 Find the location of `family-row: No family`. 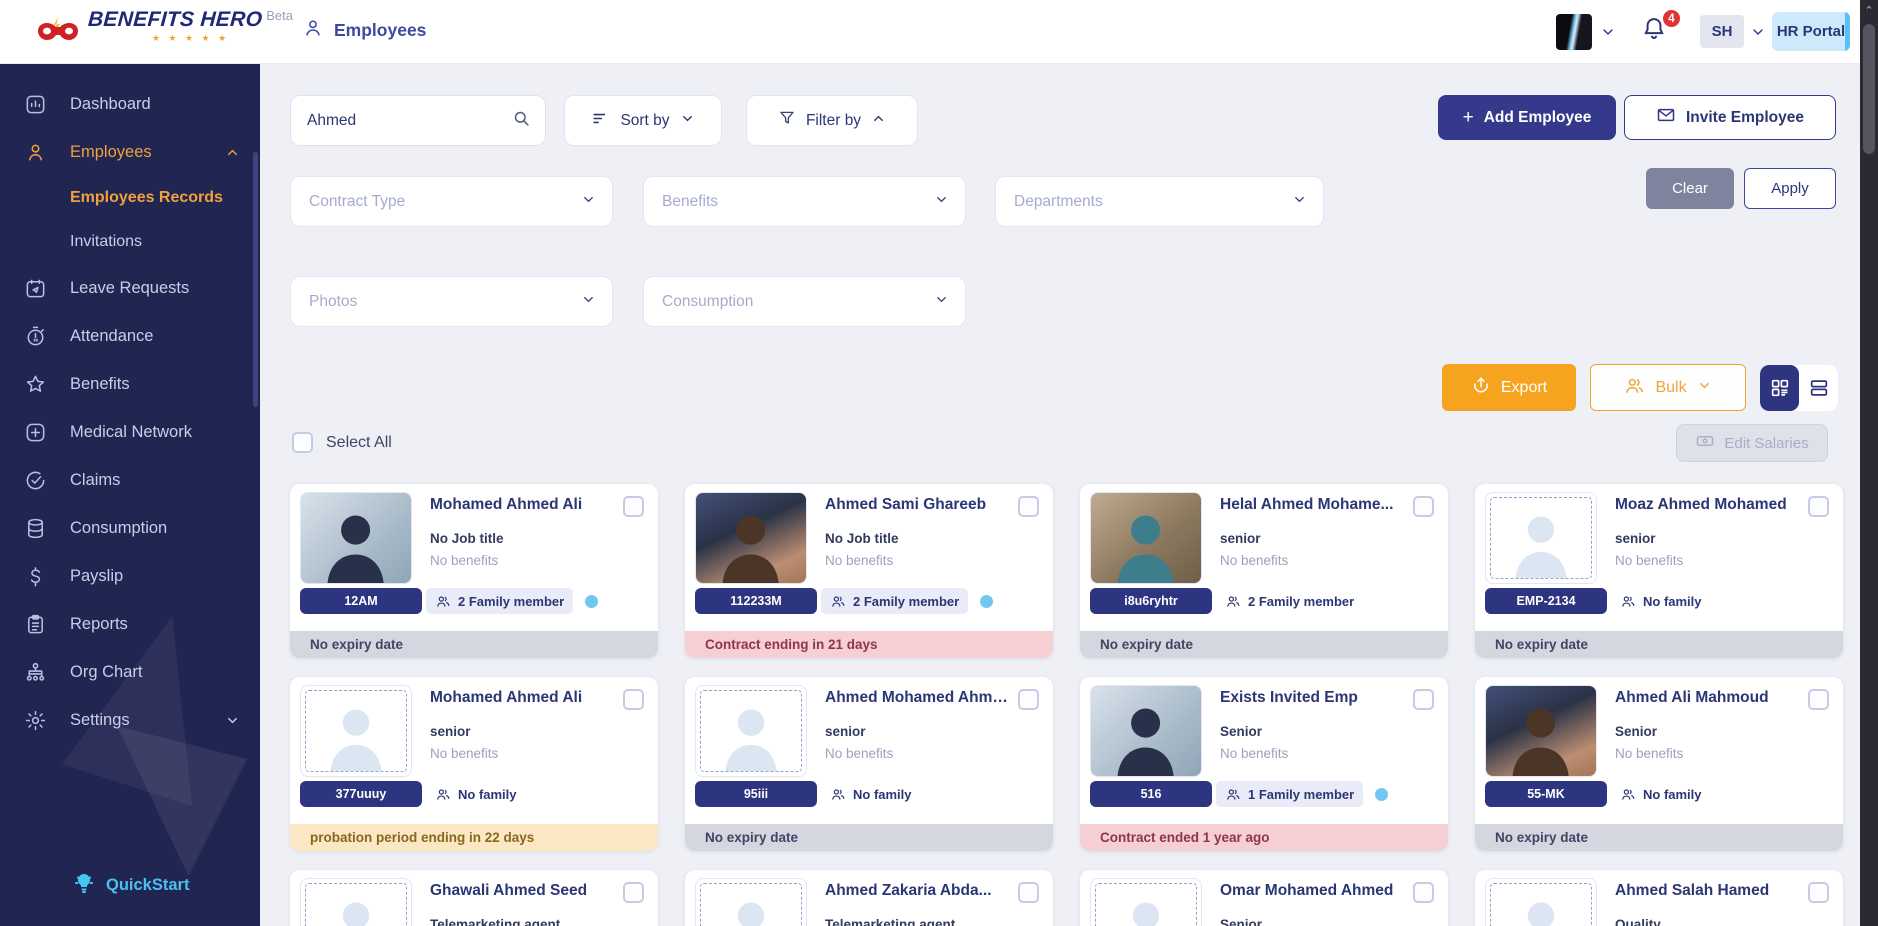

family-row: No family is located at coordinates (1661, 794).